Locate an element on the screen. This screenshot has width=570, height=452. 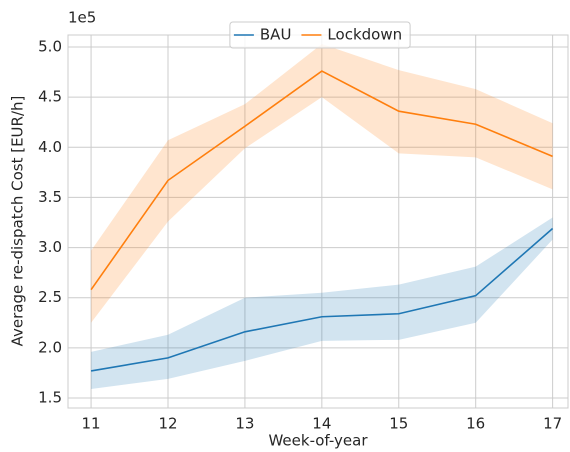
x-tick-label: 17 is located at coordinates (552, 424).